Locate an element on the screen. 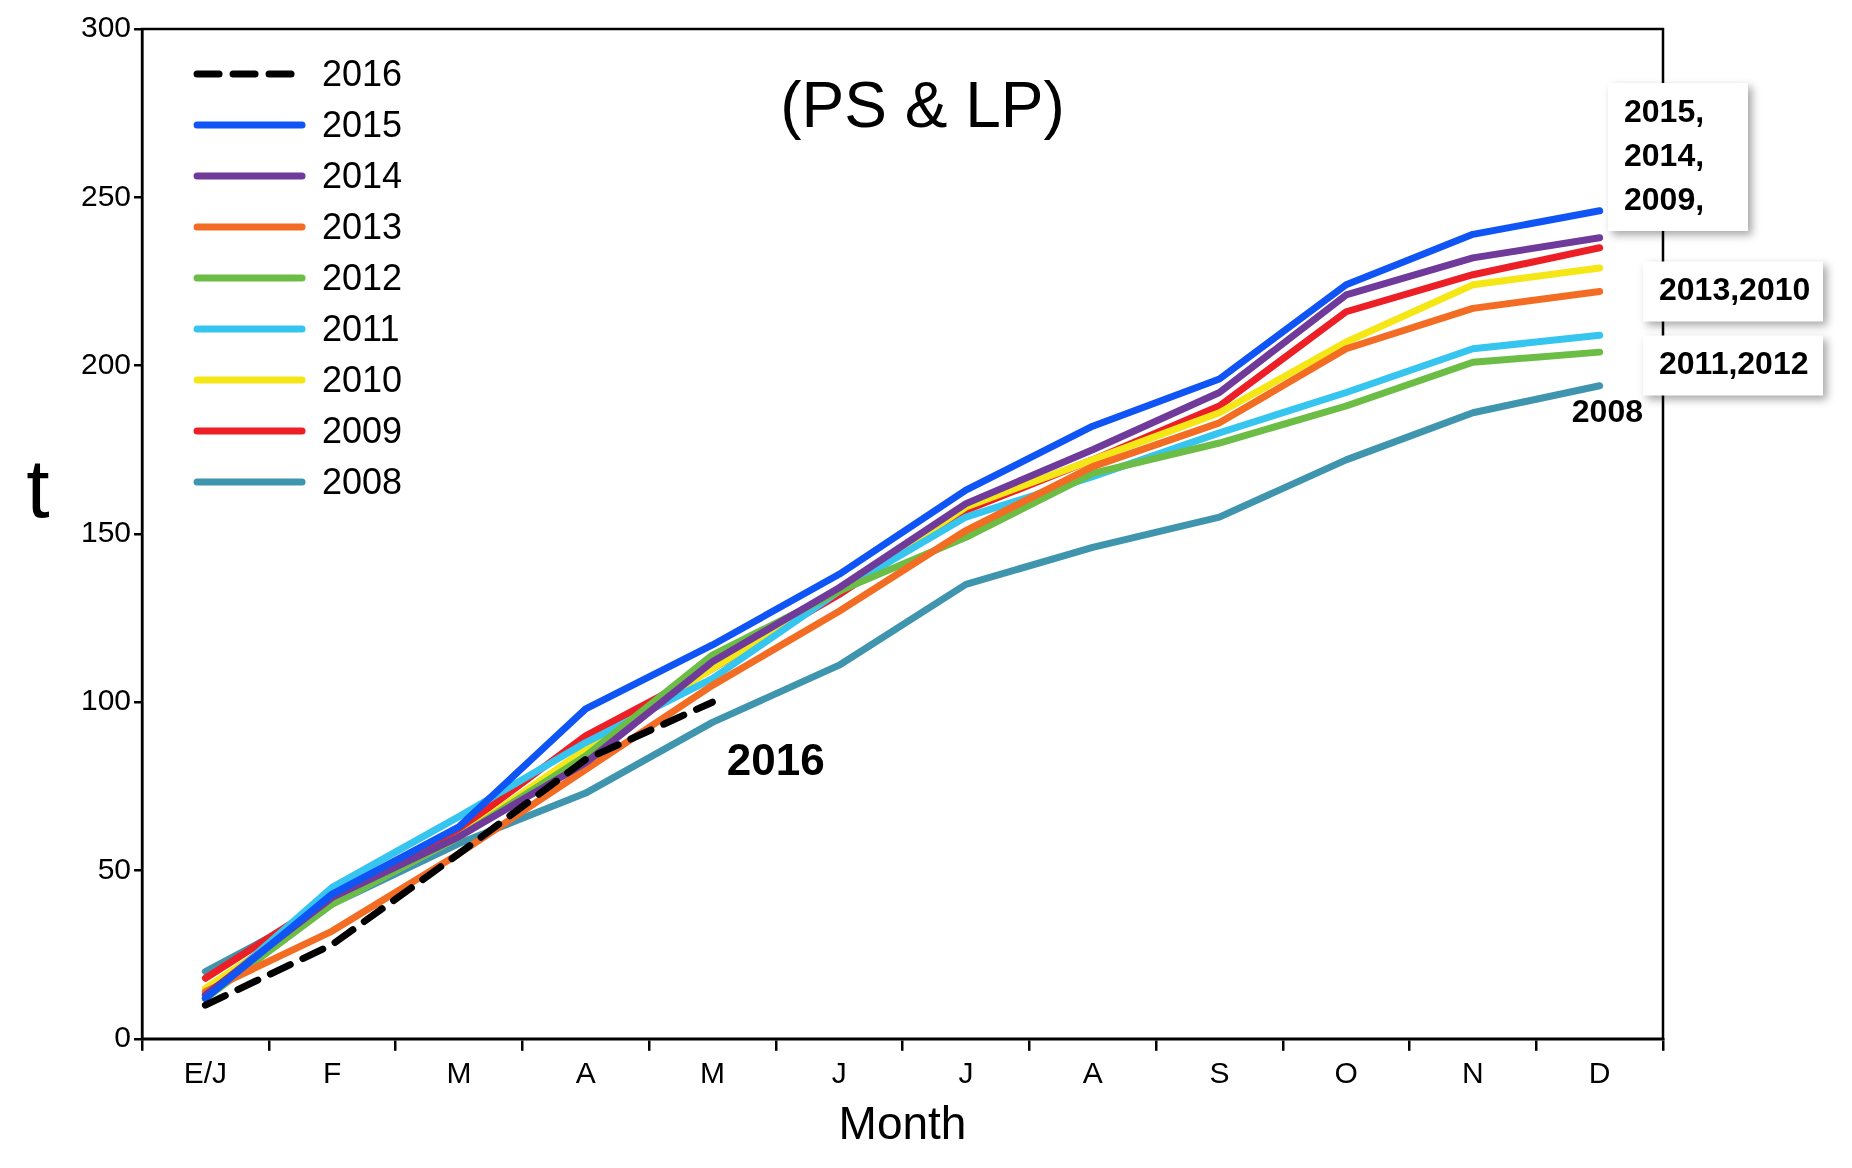  x-axis-title: Month is located at coordinates (902, 1123).